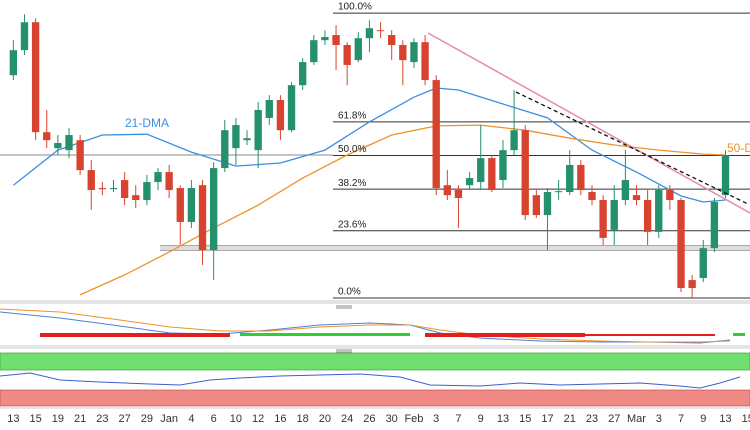 The width and height of the screenshot is (750, 430). Describe the element at coordinates (347, 419) in the screenshot. I see `x-tick-label: 24` at that location.